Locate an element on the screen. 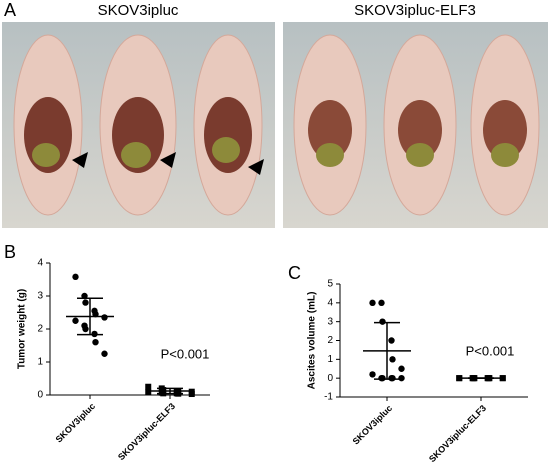  panel-label: B is located at coordinates (10, 252).